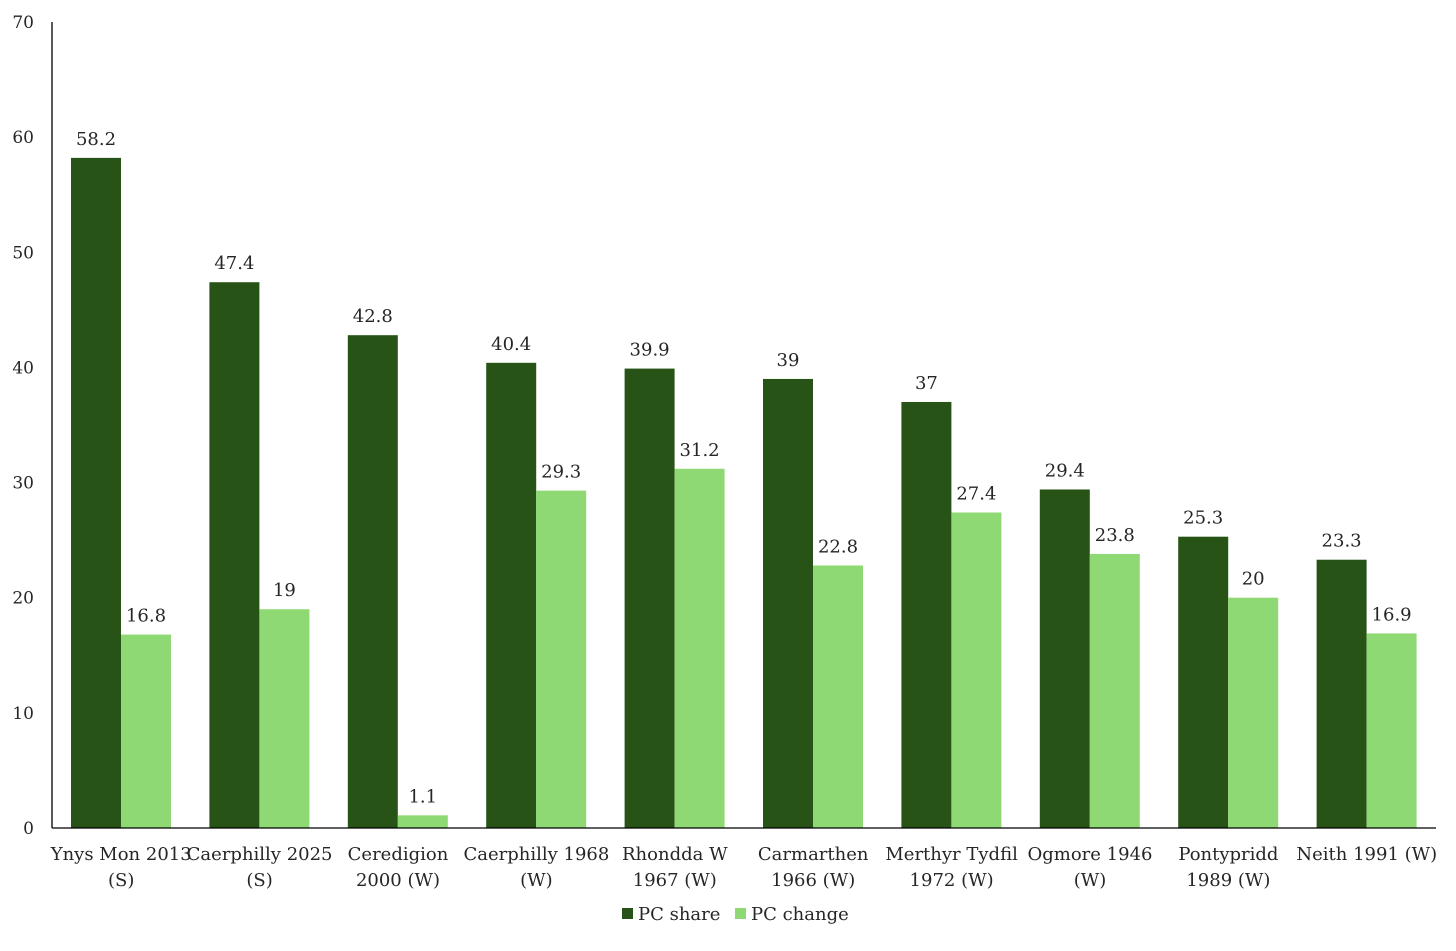  Describe the element at coordinates (952, 880) in the screenshot. I see `category-label: 1972 (W)` at that location.